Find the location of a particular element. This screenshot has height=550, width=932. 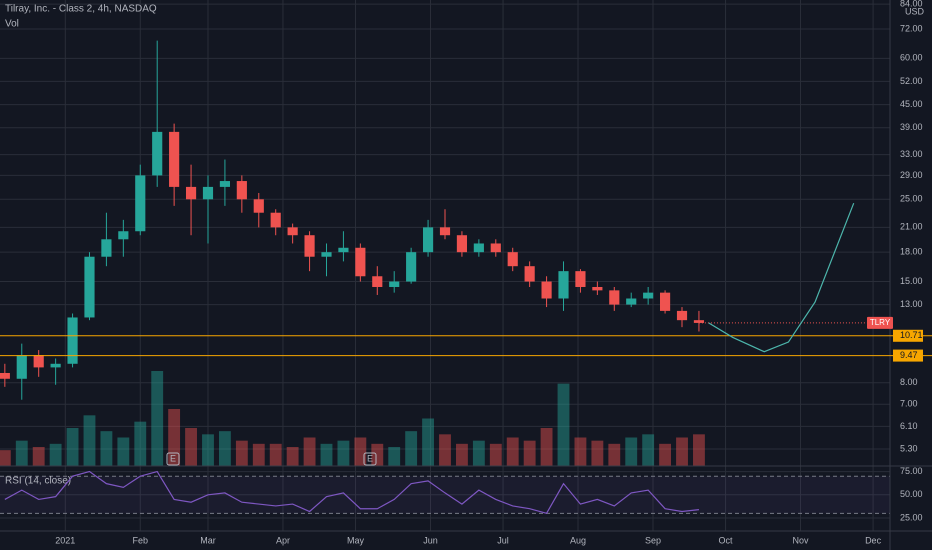

y-tick-label: 7.00 is located at coordinates (909, 404).